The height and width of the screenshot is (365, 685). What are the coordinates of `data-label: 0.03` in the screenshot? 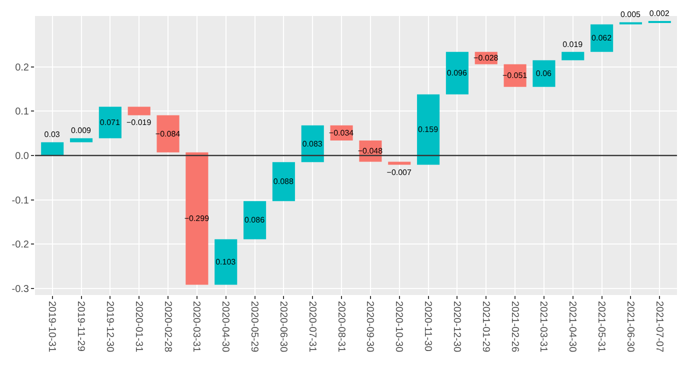 It's located at (52, 135).